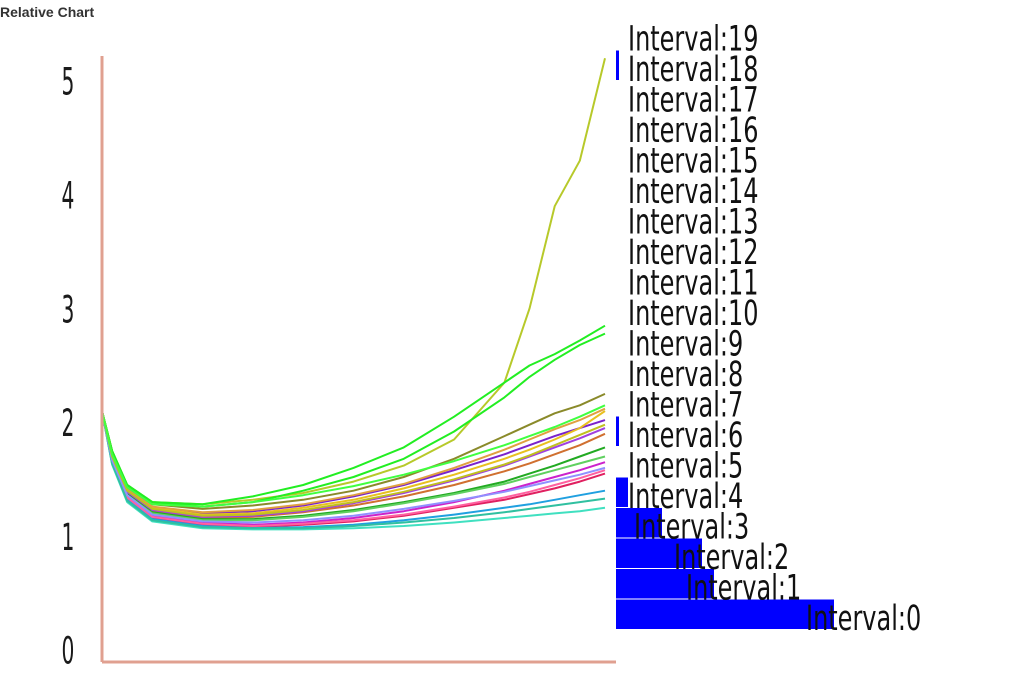 This screenshot has width=1022, height=680. What do you see at coordinates (693, 192) in the screenshot?
I see `histogram-label: Interval:14` at bounding box center [693, 192].